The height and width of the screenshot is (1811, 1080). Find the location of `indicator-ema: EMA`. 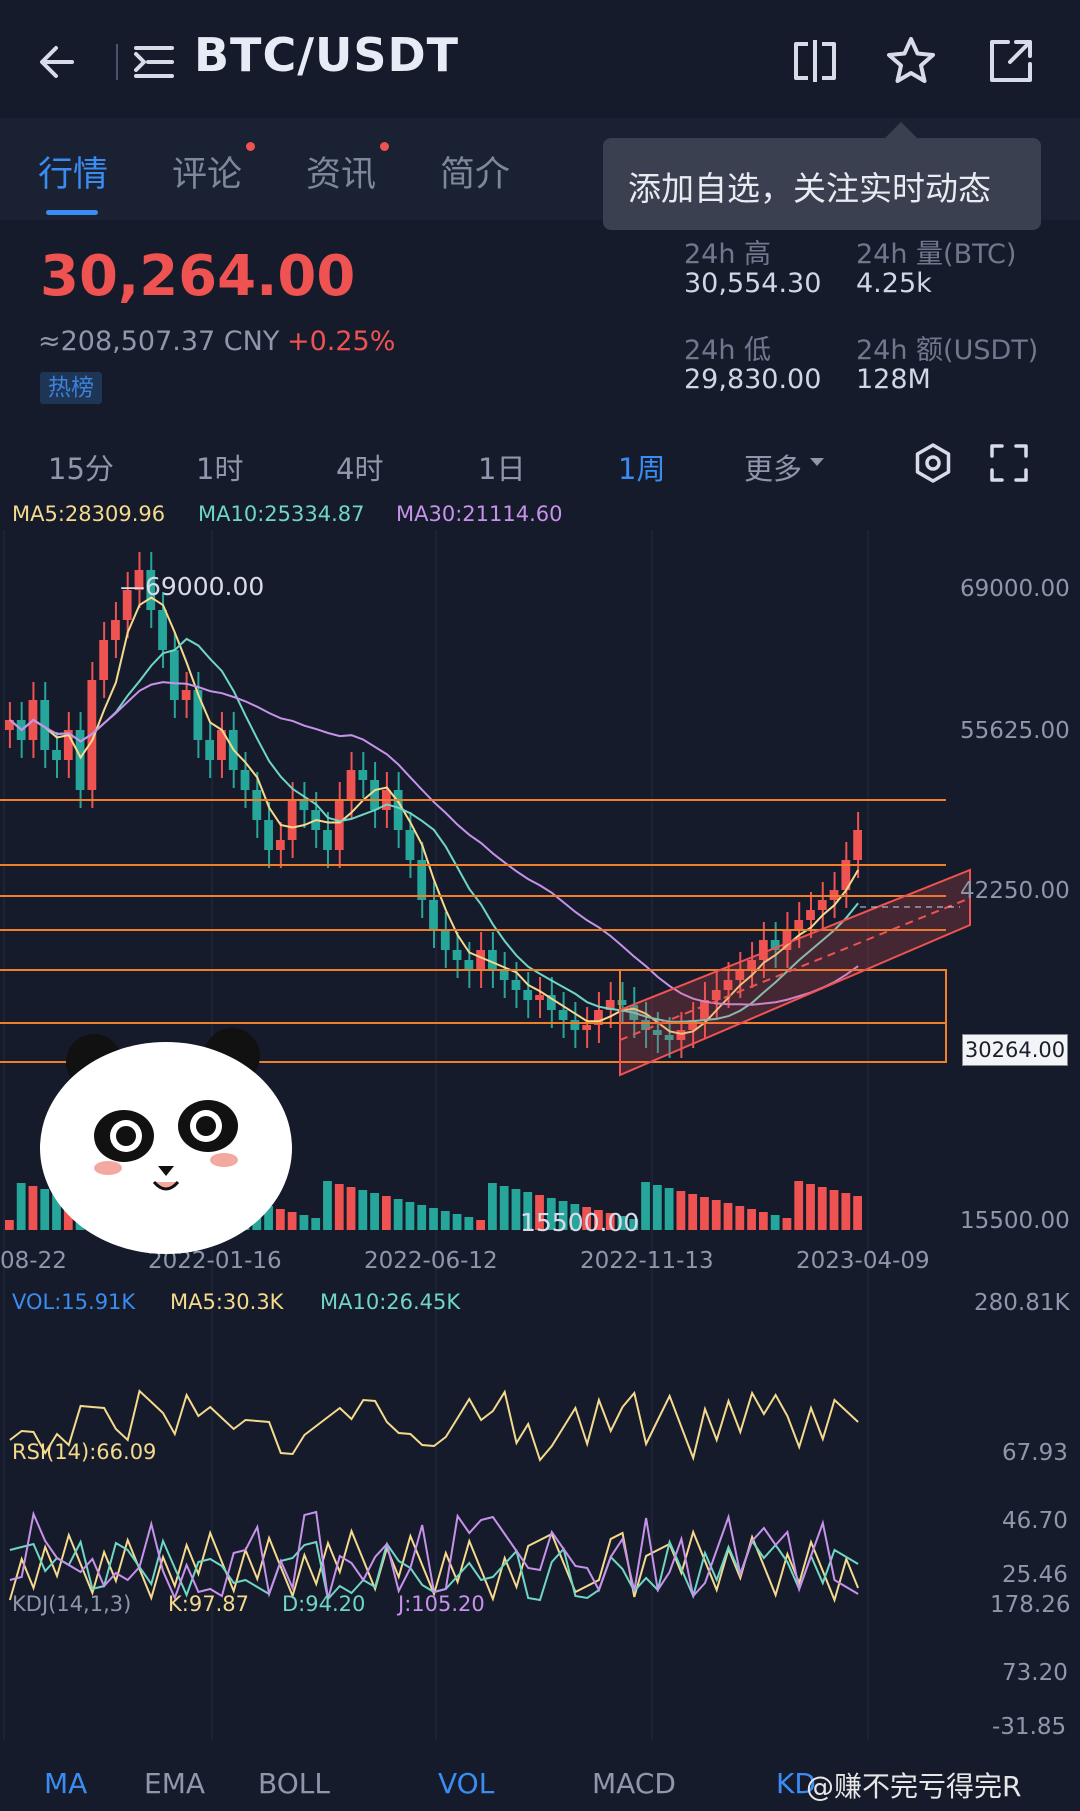

indicator-ema: EMA is located at coordinates (175, 1783).